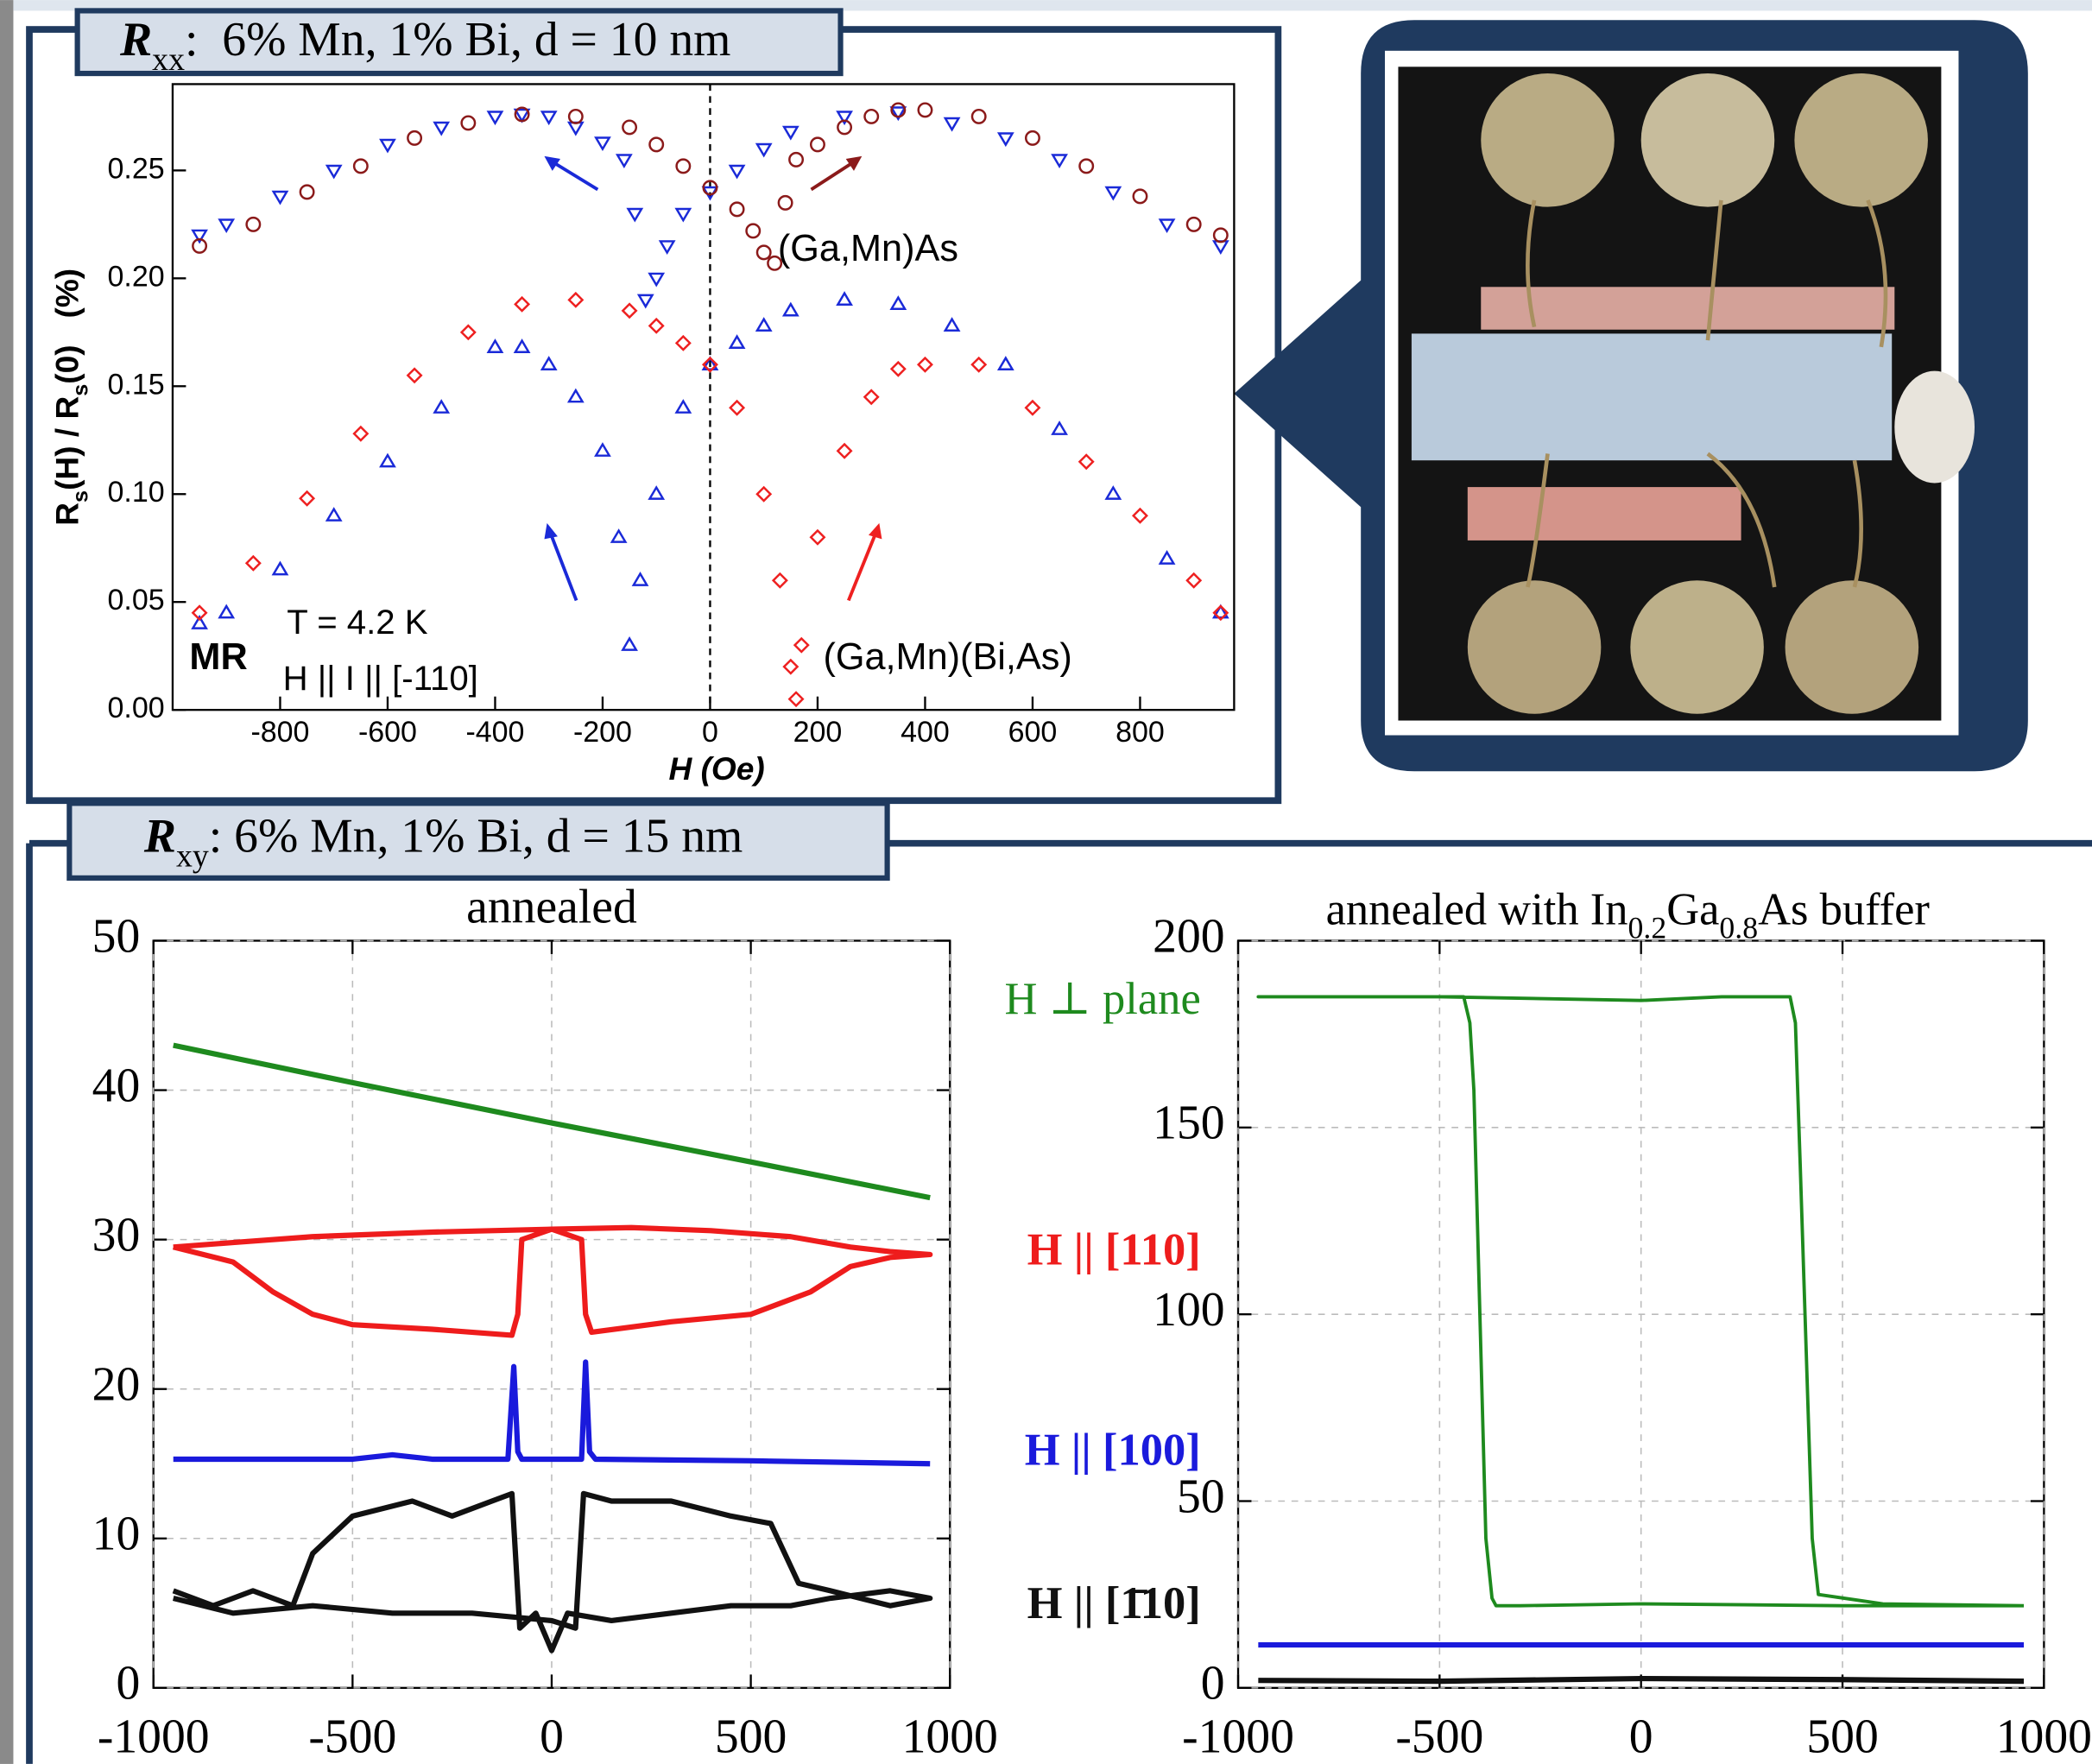 This screenshot has height=1764, width=2092. I want to click on heading-part: : 6% Mn, 1% Bi, d = 10 nm, so click(457, 39).